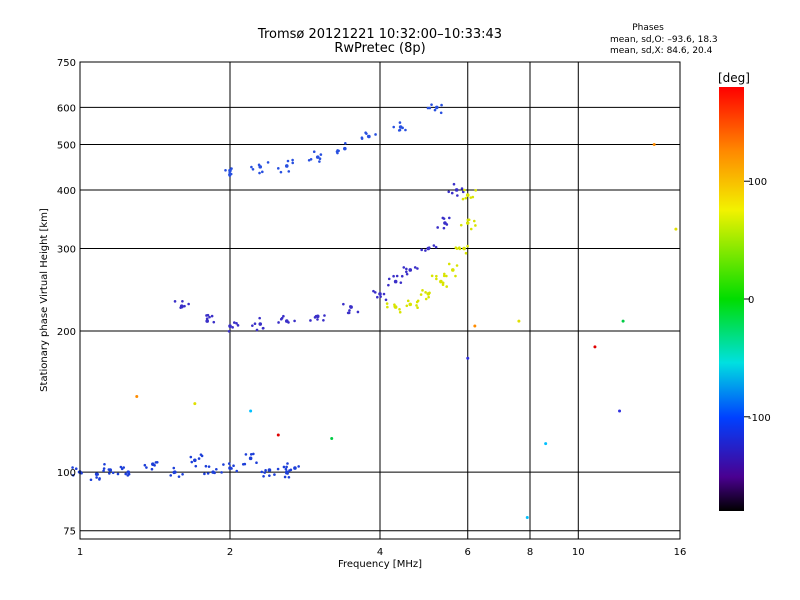  What do you see at coordinates (759, 418) in the screenshot?
I see `colorbar-tick-label: -100` at bounding box center [759, 418].